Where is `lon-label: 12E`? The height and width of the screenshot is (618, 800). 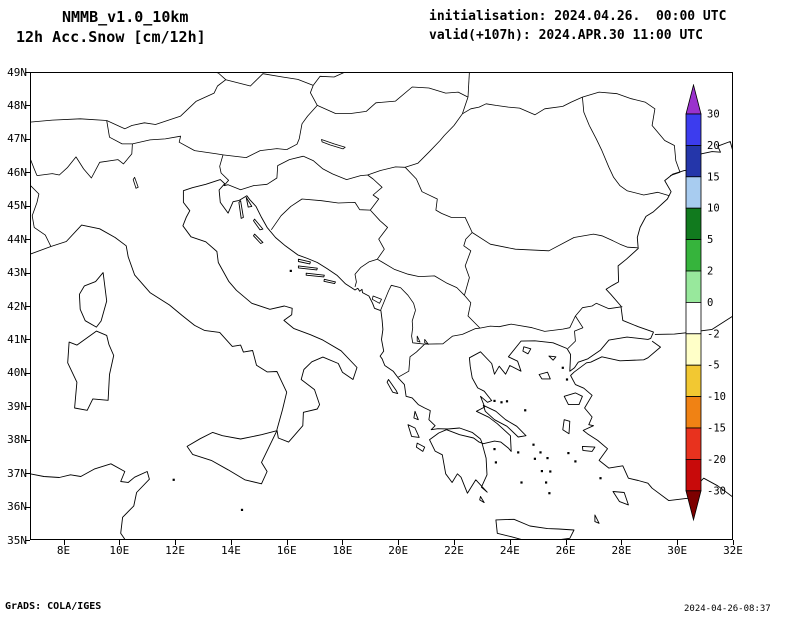 lon-label: 12E is located at coordinates (175, 550).